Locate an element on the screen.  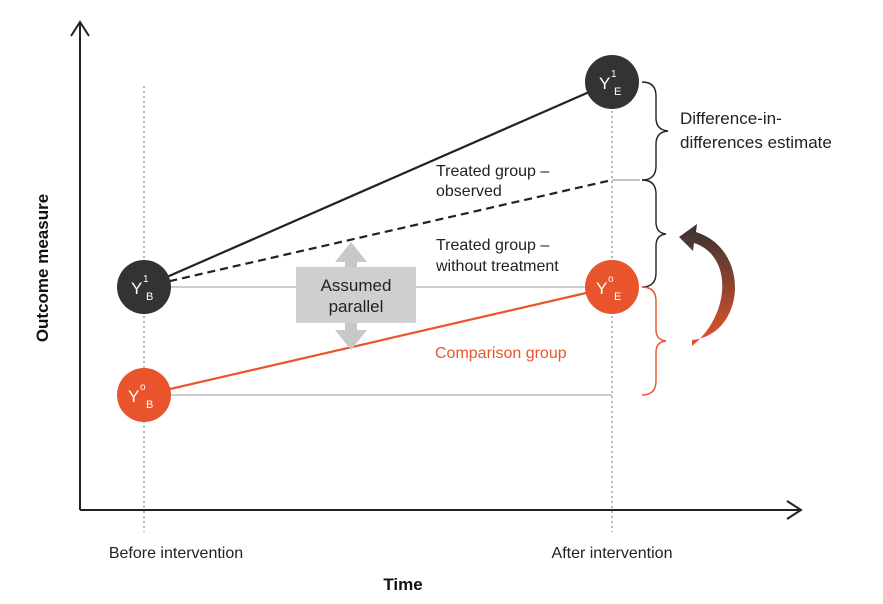
did-estimate-label-2: differences estimate is located at coordinates (756, 142).